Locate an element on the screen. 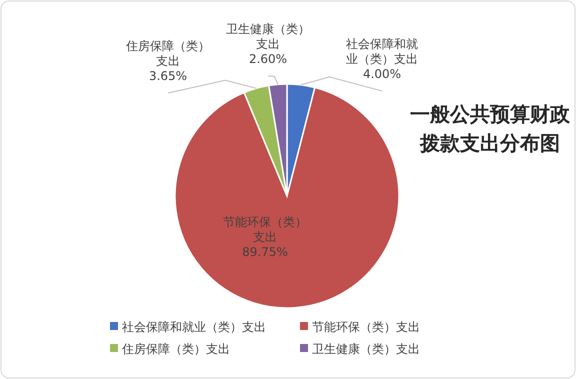  legend-label: 卫生健康（类）支出 is located at coordinates (366, 349).